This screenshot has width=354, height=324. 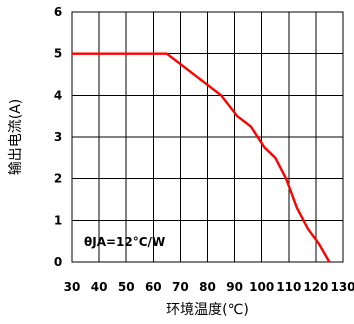 I want to click on y-tick-label-0: 0, so click(x=58, y=262).